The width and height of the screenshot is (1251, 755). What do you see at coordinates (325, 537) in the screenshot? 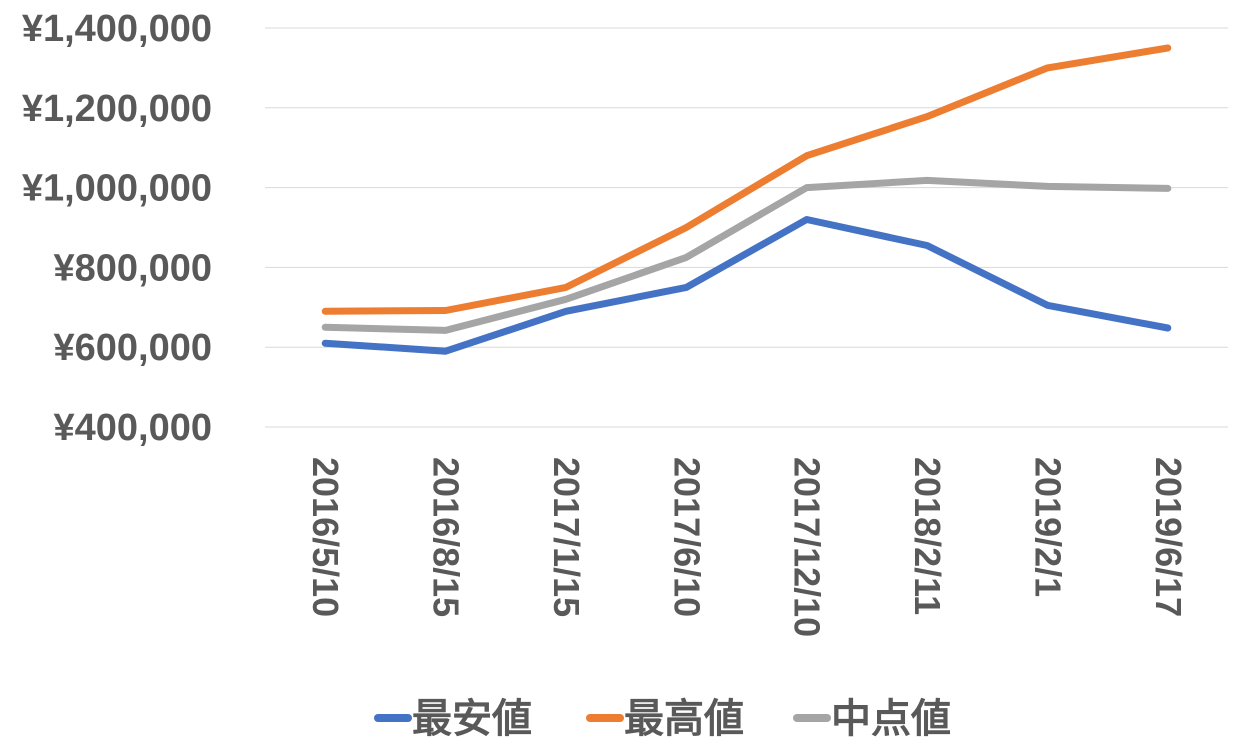
I see `x-tick-label: 2016/5/10` at bounding box center [325, 537].